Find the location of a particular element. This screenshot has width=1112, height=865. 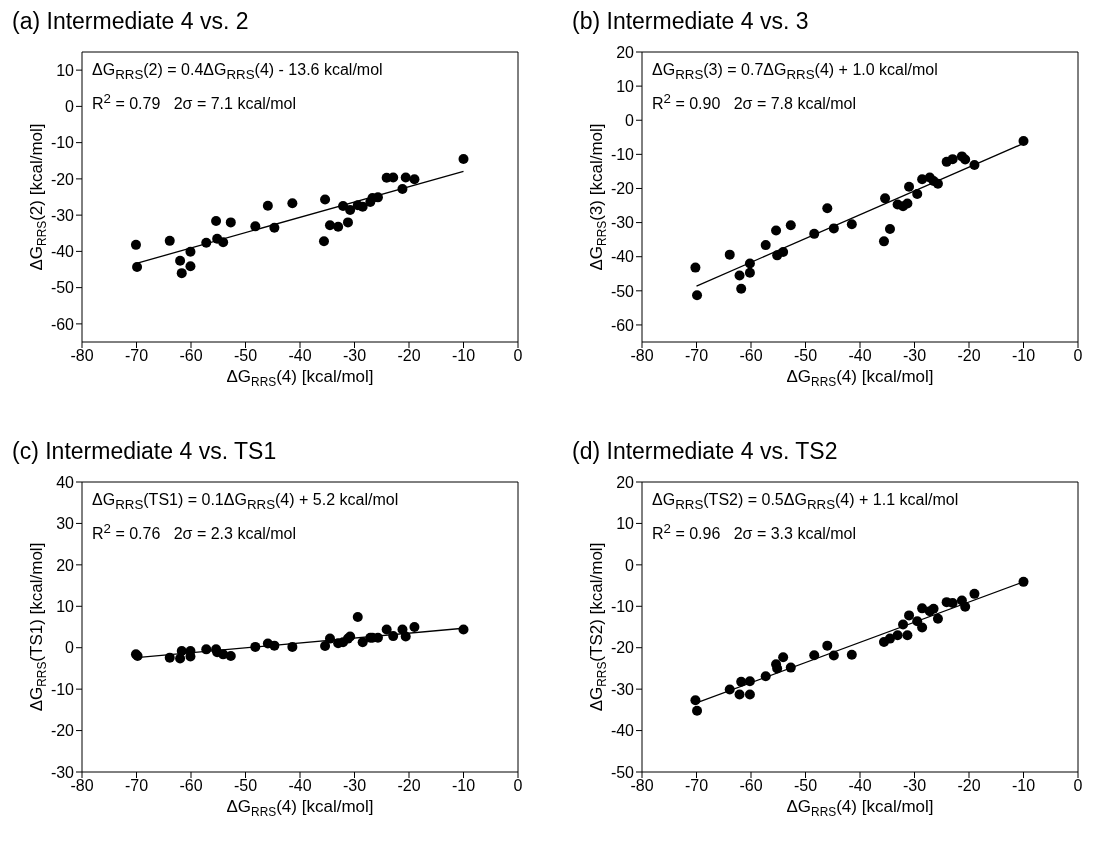

annotation: ΔG$_{RRS}$(TS2) = 0.5ΔG$_{RRS}$(4) + 1.1 kcal/mol is located at coordinates (805, 502).